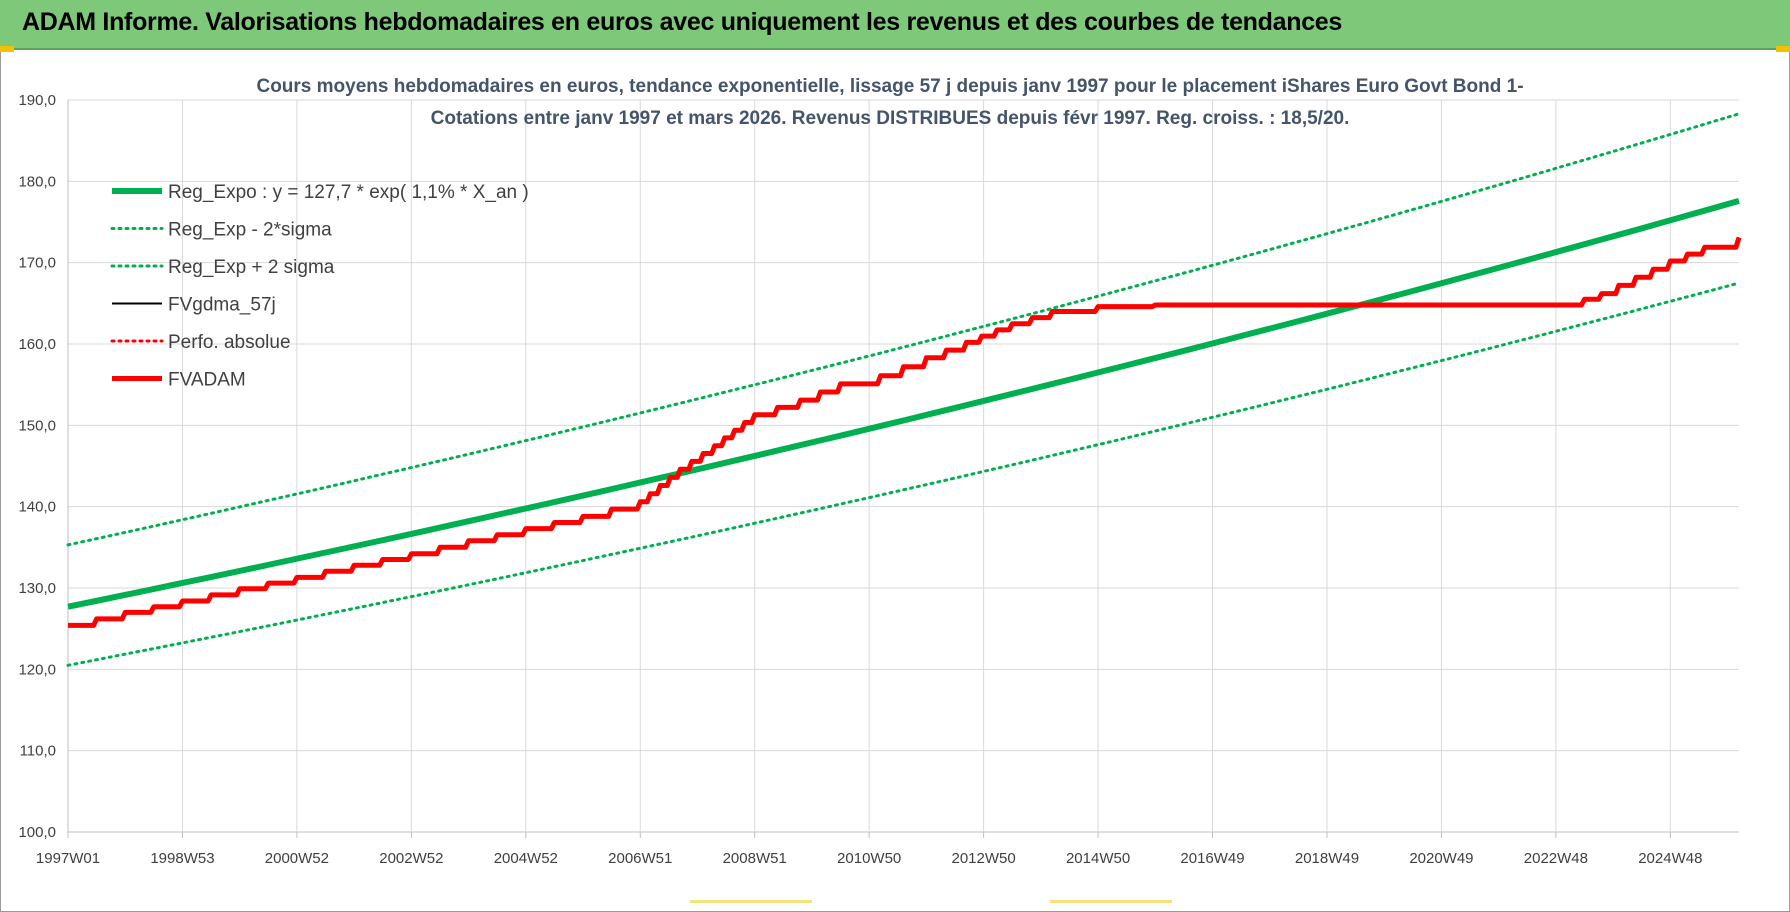 The image size is (1790, 912). What do you see at coordinates (1556, 858) in the screenshot?
I see `x-tick-label: 2022W48` at bounding box center [1556, 858].